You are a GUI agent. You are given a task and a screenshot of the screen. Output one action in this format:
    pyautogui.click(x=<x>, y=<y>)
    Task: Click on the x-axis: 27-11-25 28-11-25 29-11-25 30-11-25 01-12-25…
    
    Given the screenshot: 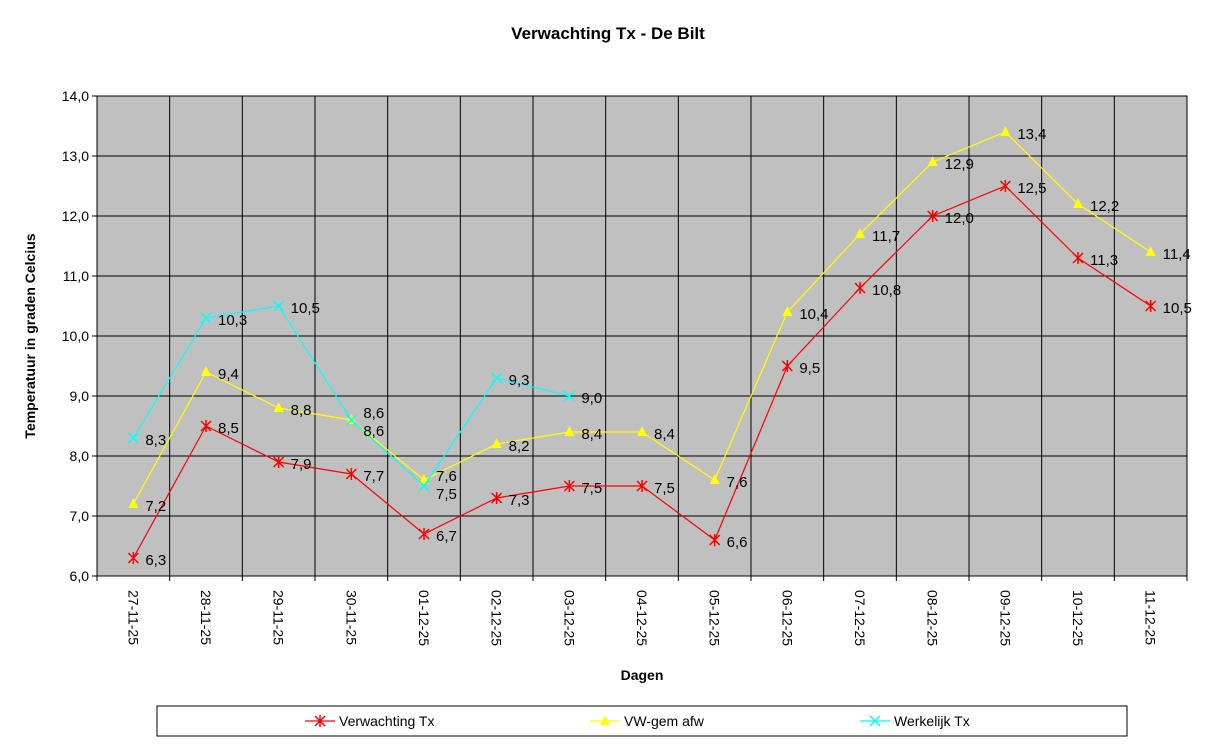 What is the action you would take?
    pyautogui.click(x=641, y=618)
    